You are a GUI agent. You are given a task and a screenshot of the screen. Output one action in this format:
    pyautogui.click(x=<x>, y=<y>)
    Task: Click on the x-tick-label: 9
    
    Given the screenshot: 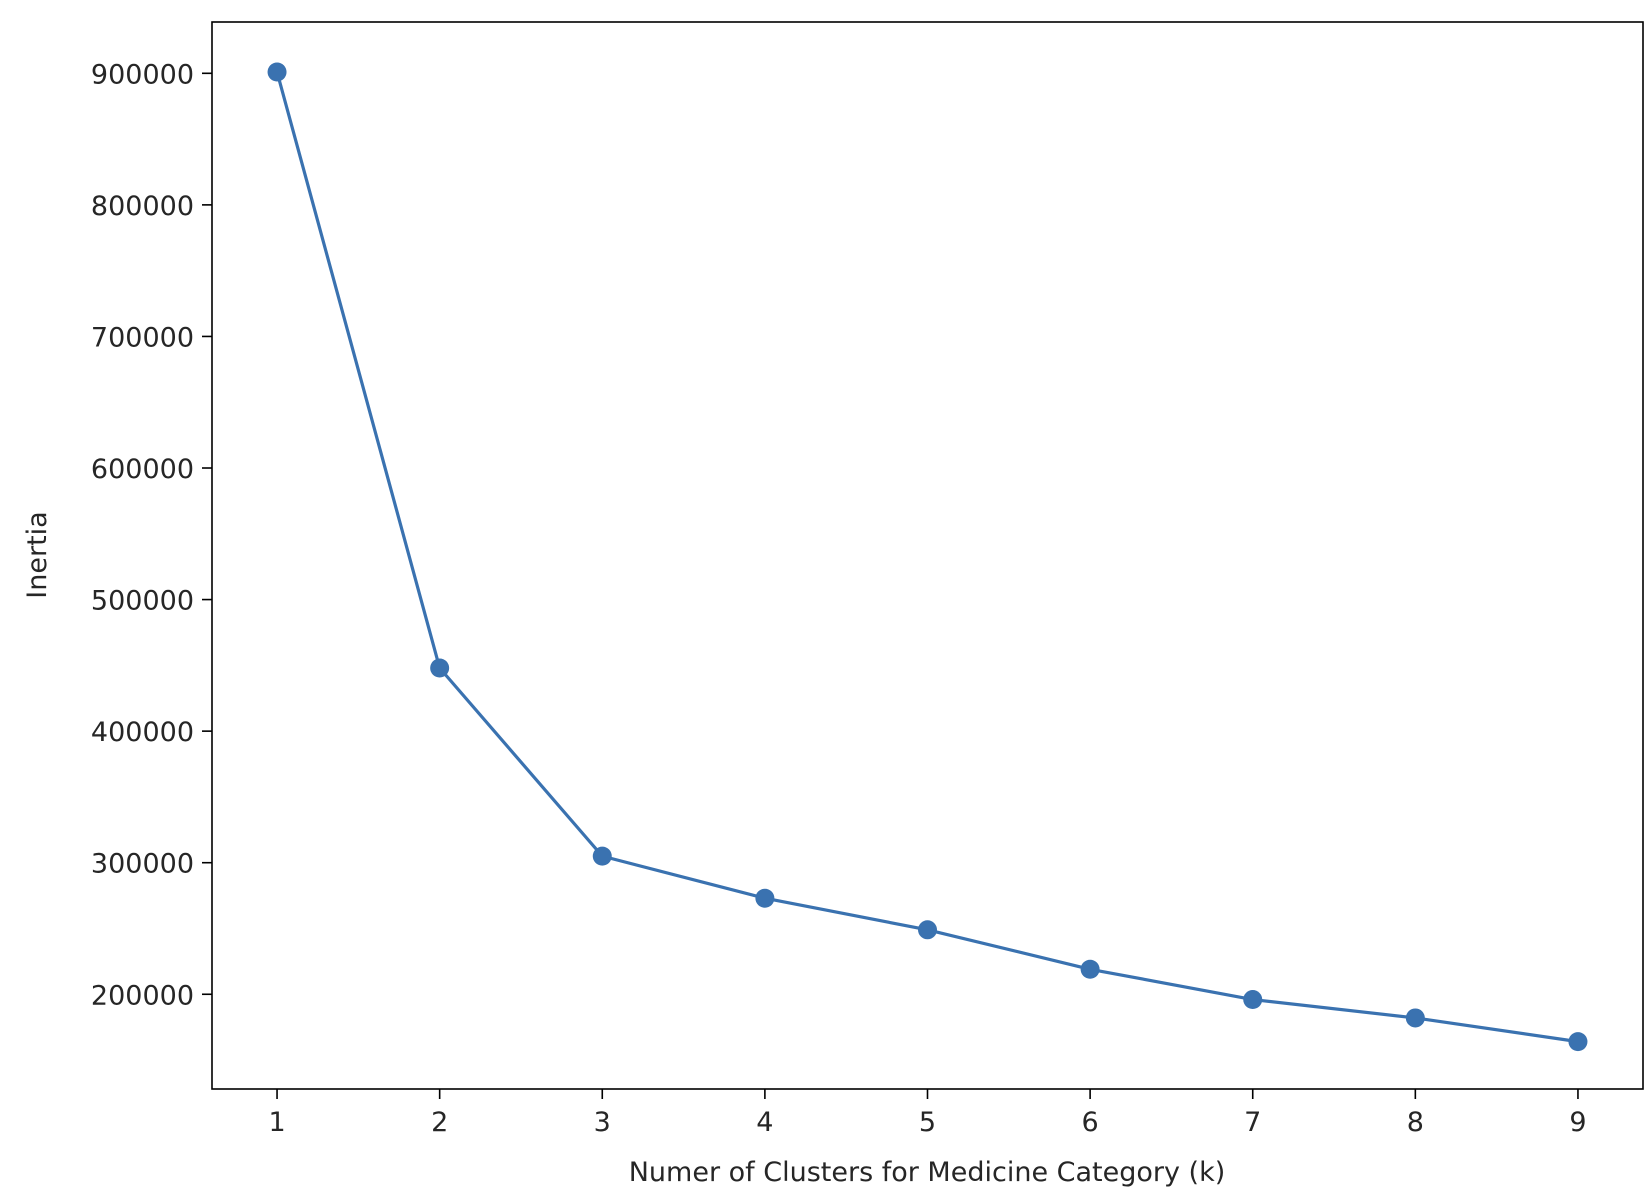 What is the action you would take?
    pyautogui.click(x=1577, y=1122)
    